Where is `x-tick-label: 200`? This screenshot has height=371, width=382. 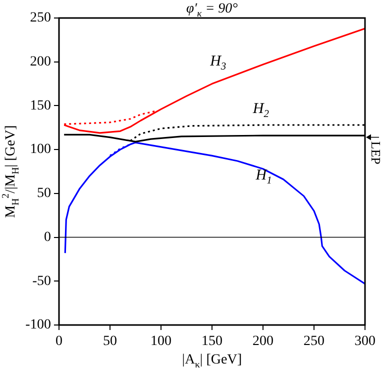 x-tick-label: 200 is located at coordinates (263, 342).